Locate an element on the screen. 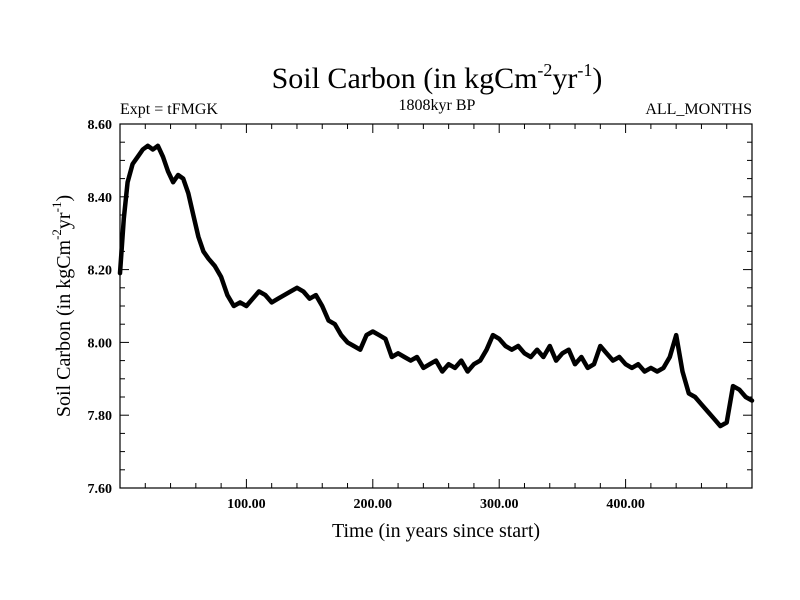 The image size is (800, 600). y-tick-label: 7.60 is located at coordinates (100, 489).